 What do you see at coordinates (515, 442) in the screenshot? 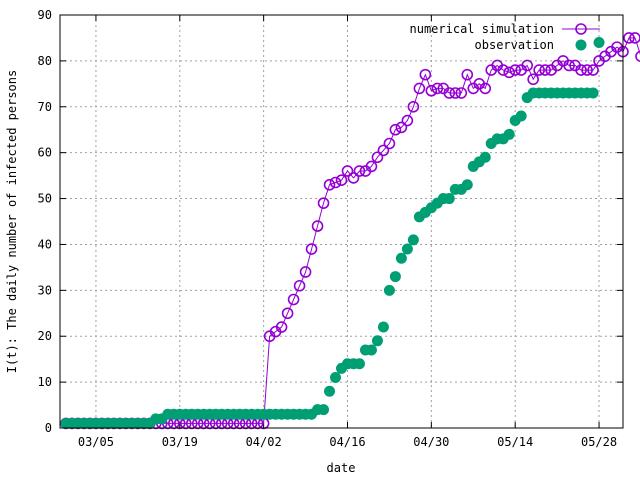
I see `x-tick-label: 05/14` at bounding box center [515, 442].